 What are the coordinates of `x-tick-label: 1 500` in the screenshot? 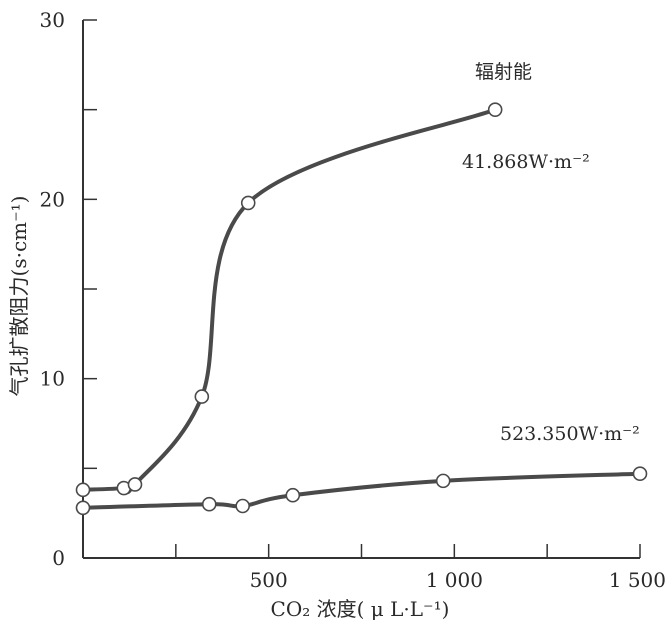 It's located at (637, 580).